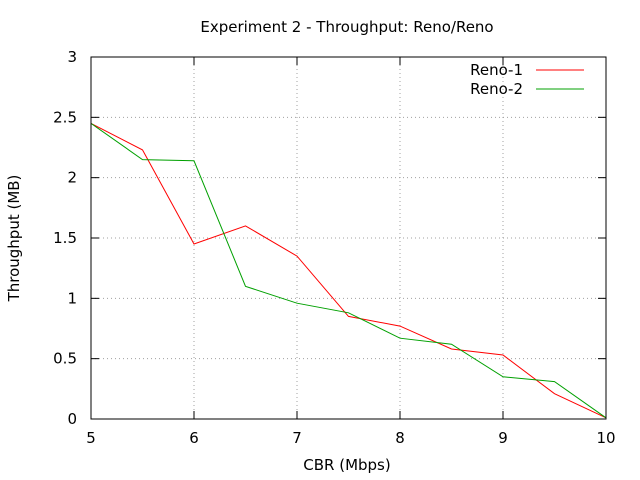  Describe the element at coordinates (194, 438) in the screenshot. I see `x-tick-label: 6` at that location.